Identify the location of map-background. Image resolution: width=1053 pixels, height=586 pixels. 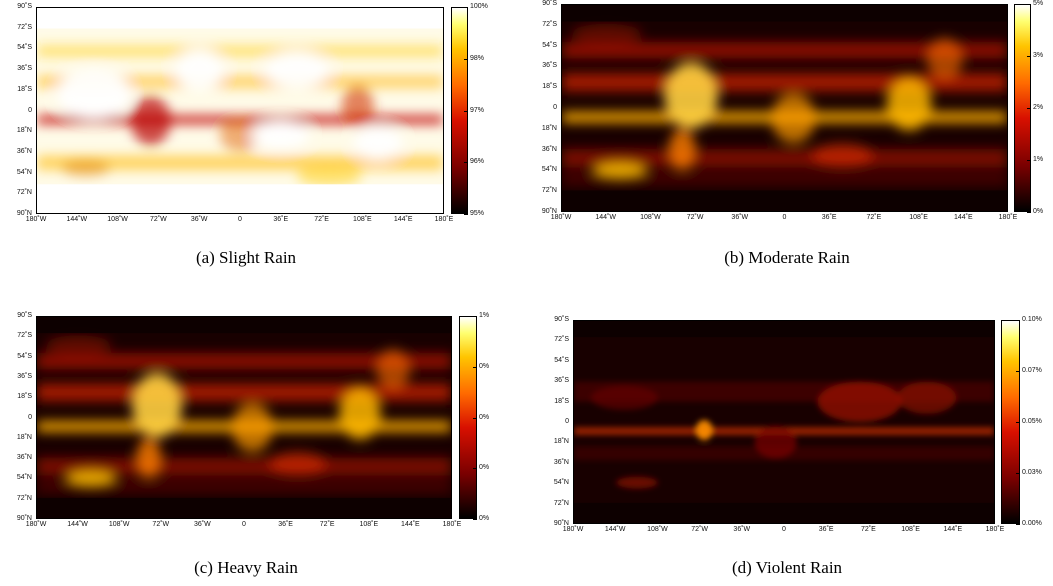
(784, 422).